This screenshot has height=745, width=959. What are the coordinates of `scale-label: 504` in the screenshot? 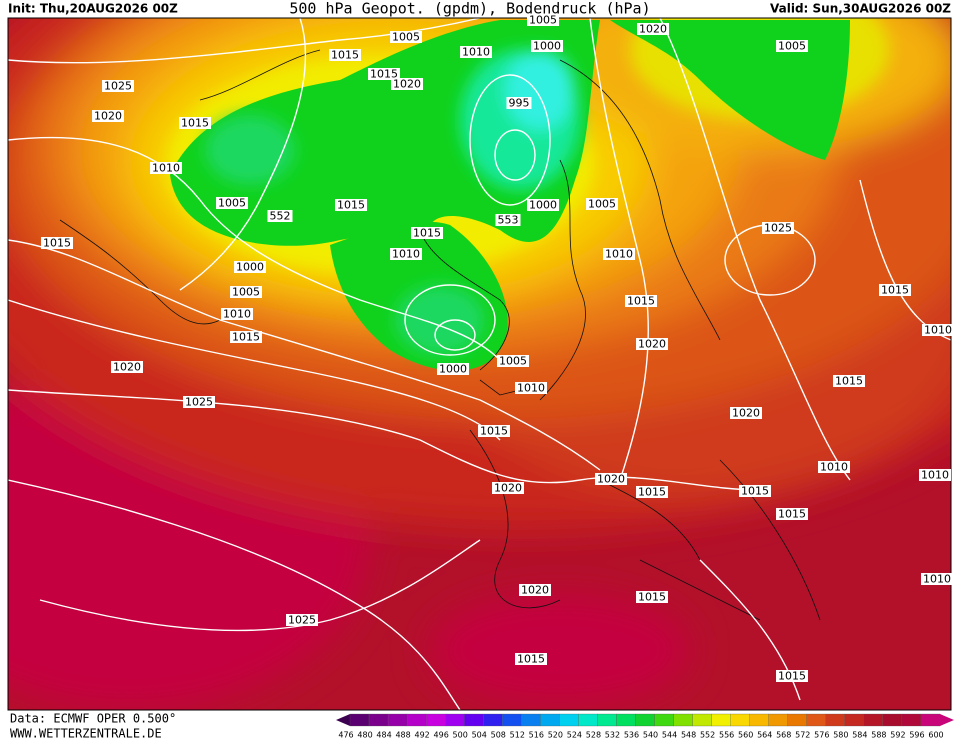 It's located at (479, 735).